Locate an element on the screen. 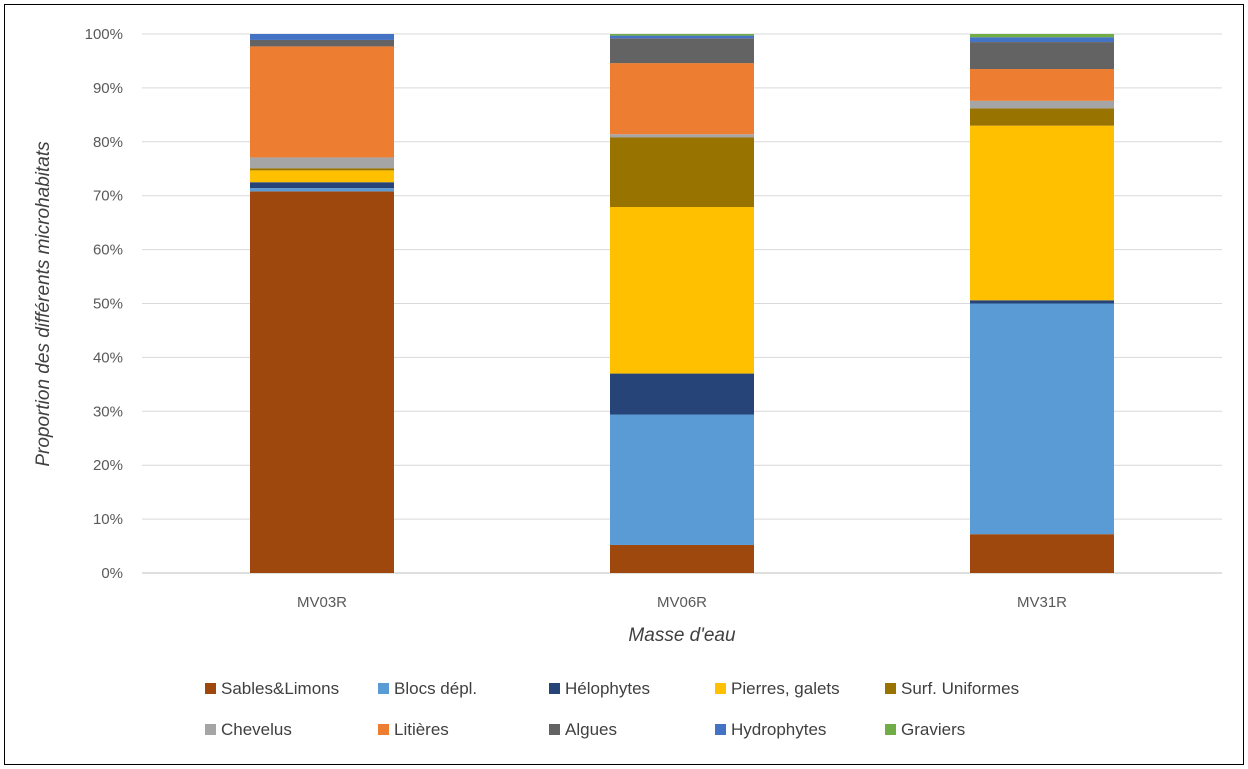  x-tick-label: MV31R is located at coordinates (1042, 602).